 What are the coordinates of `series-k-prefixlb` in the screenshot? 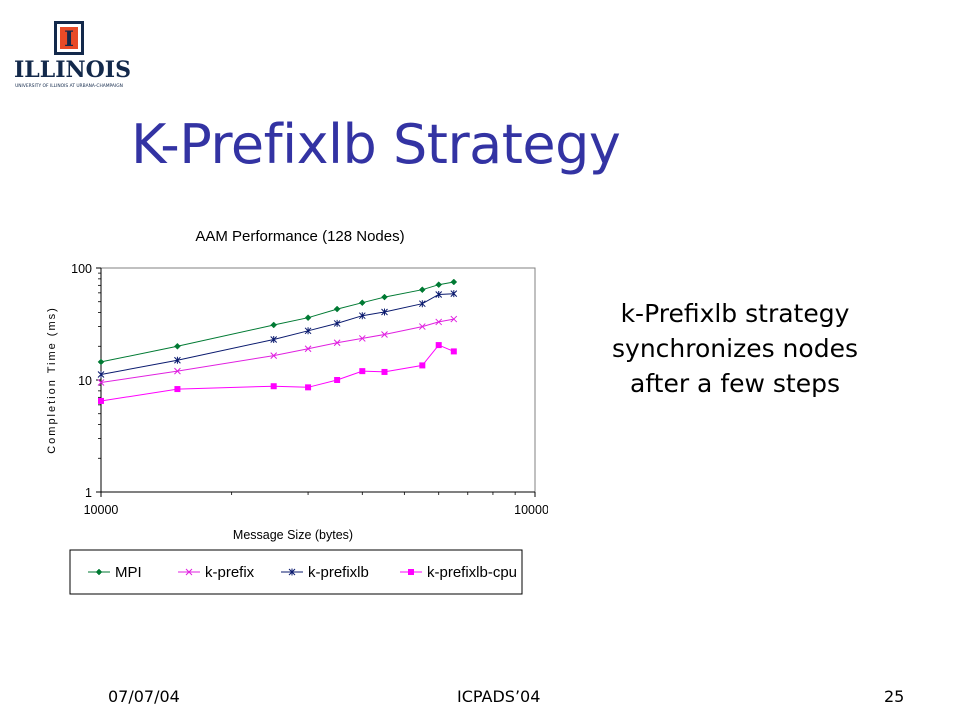 It's located at (277, 334).